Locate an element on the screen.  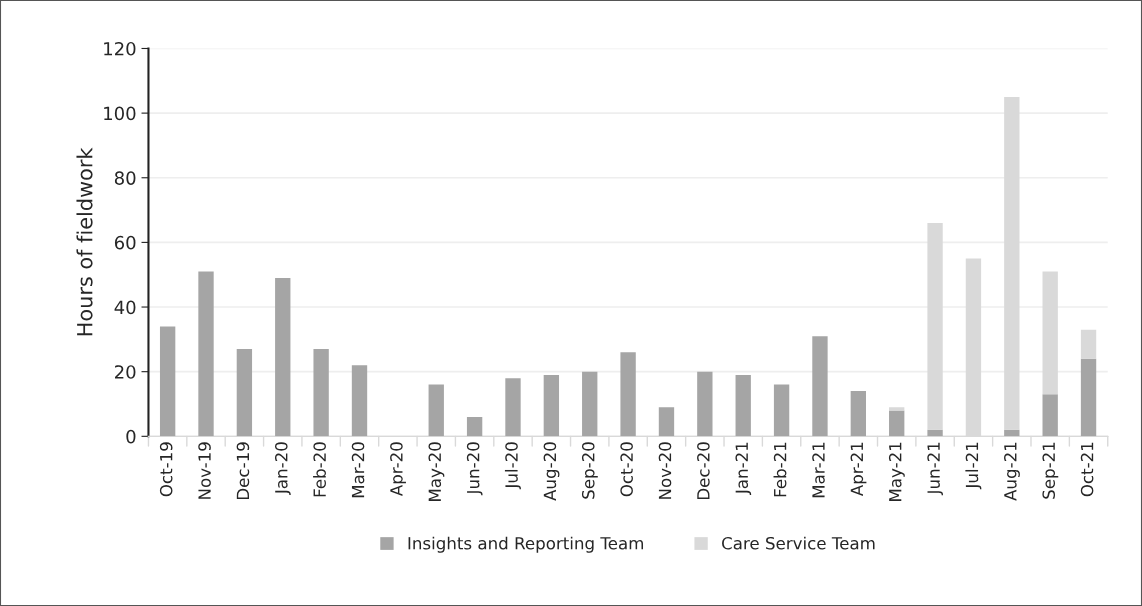
x-tick-label: Jun-21 is located at coordinates (935, 469).